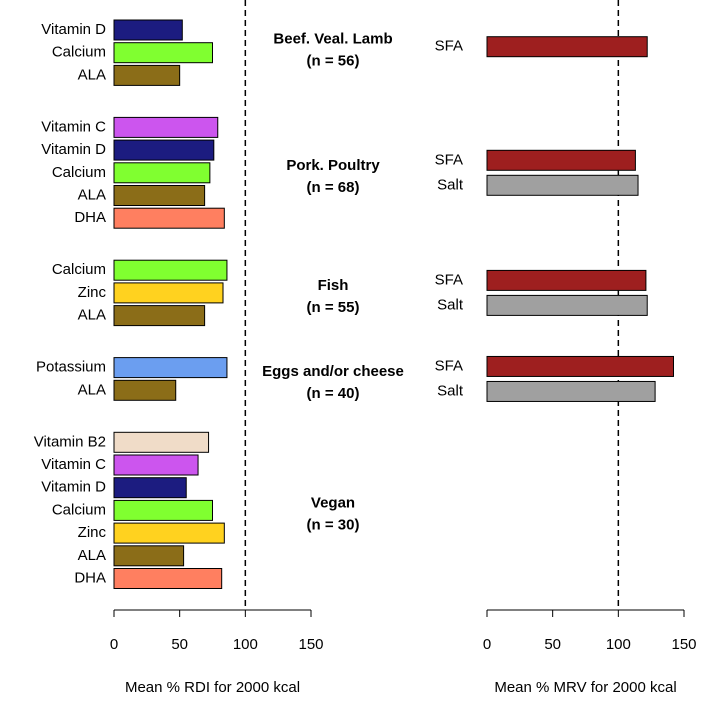  Describe the element at coordinates (70, 441) in the screenshot. I see `category-label: Vitamin B2` at that location.